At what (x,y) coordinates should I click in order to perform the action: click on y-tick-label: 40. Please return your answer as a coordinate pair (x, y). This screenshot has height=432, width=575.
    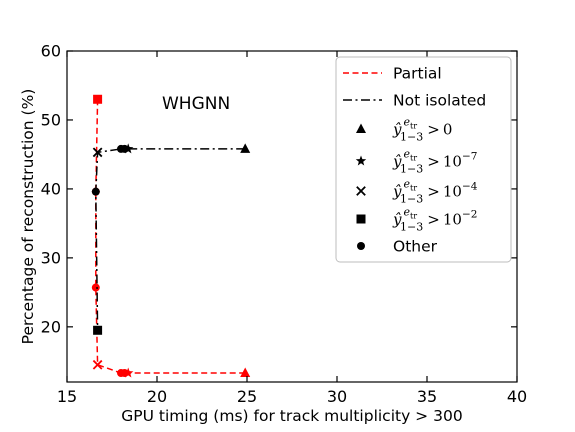
    Looking at the image, I should click on (51, 188).